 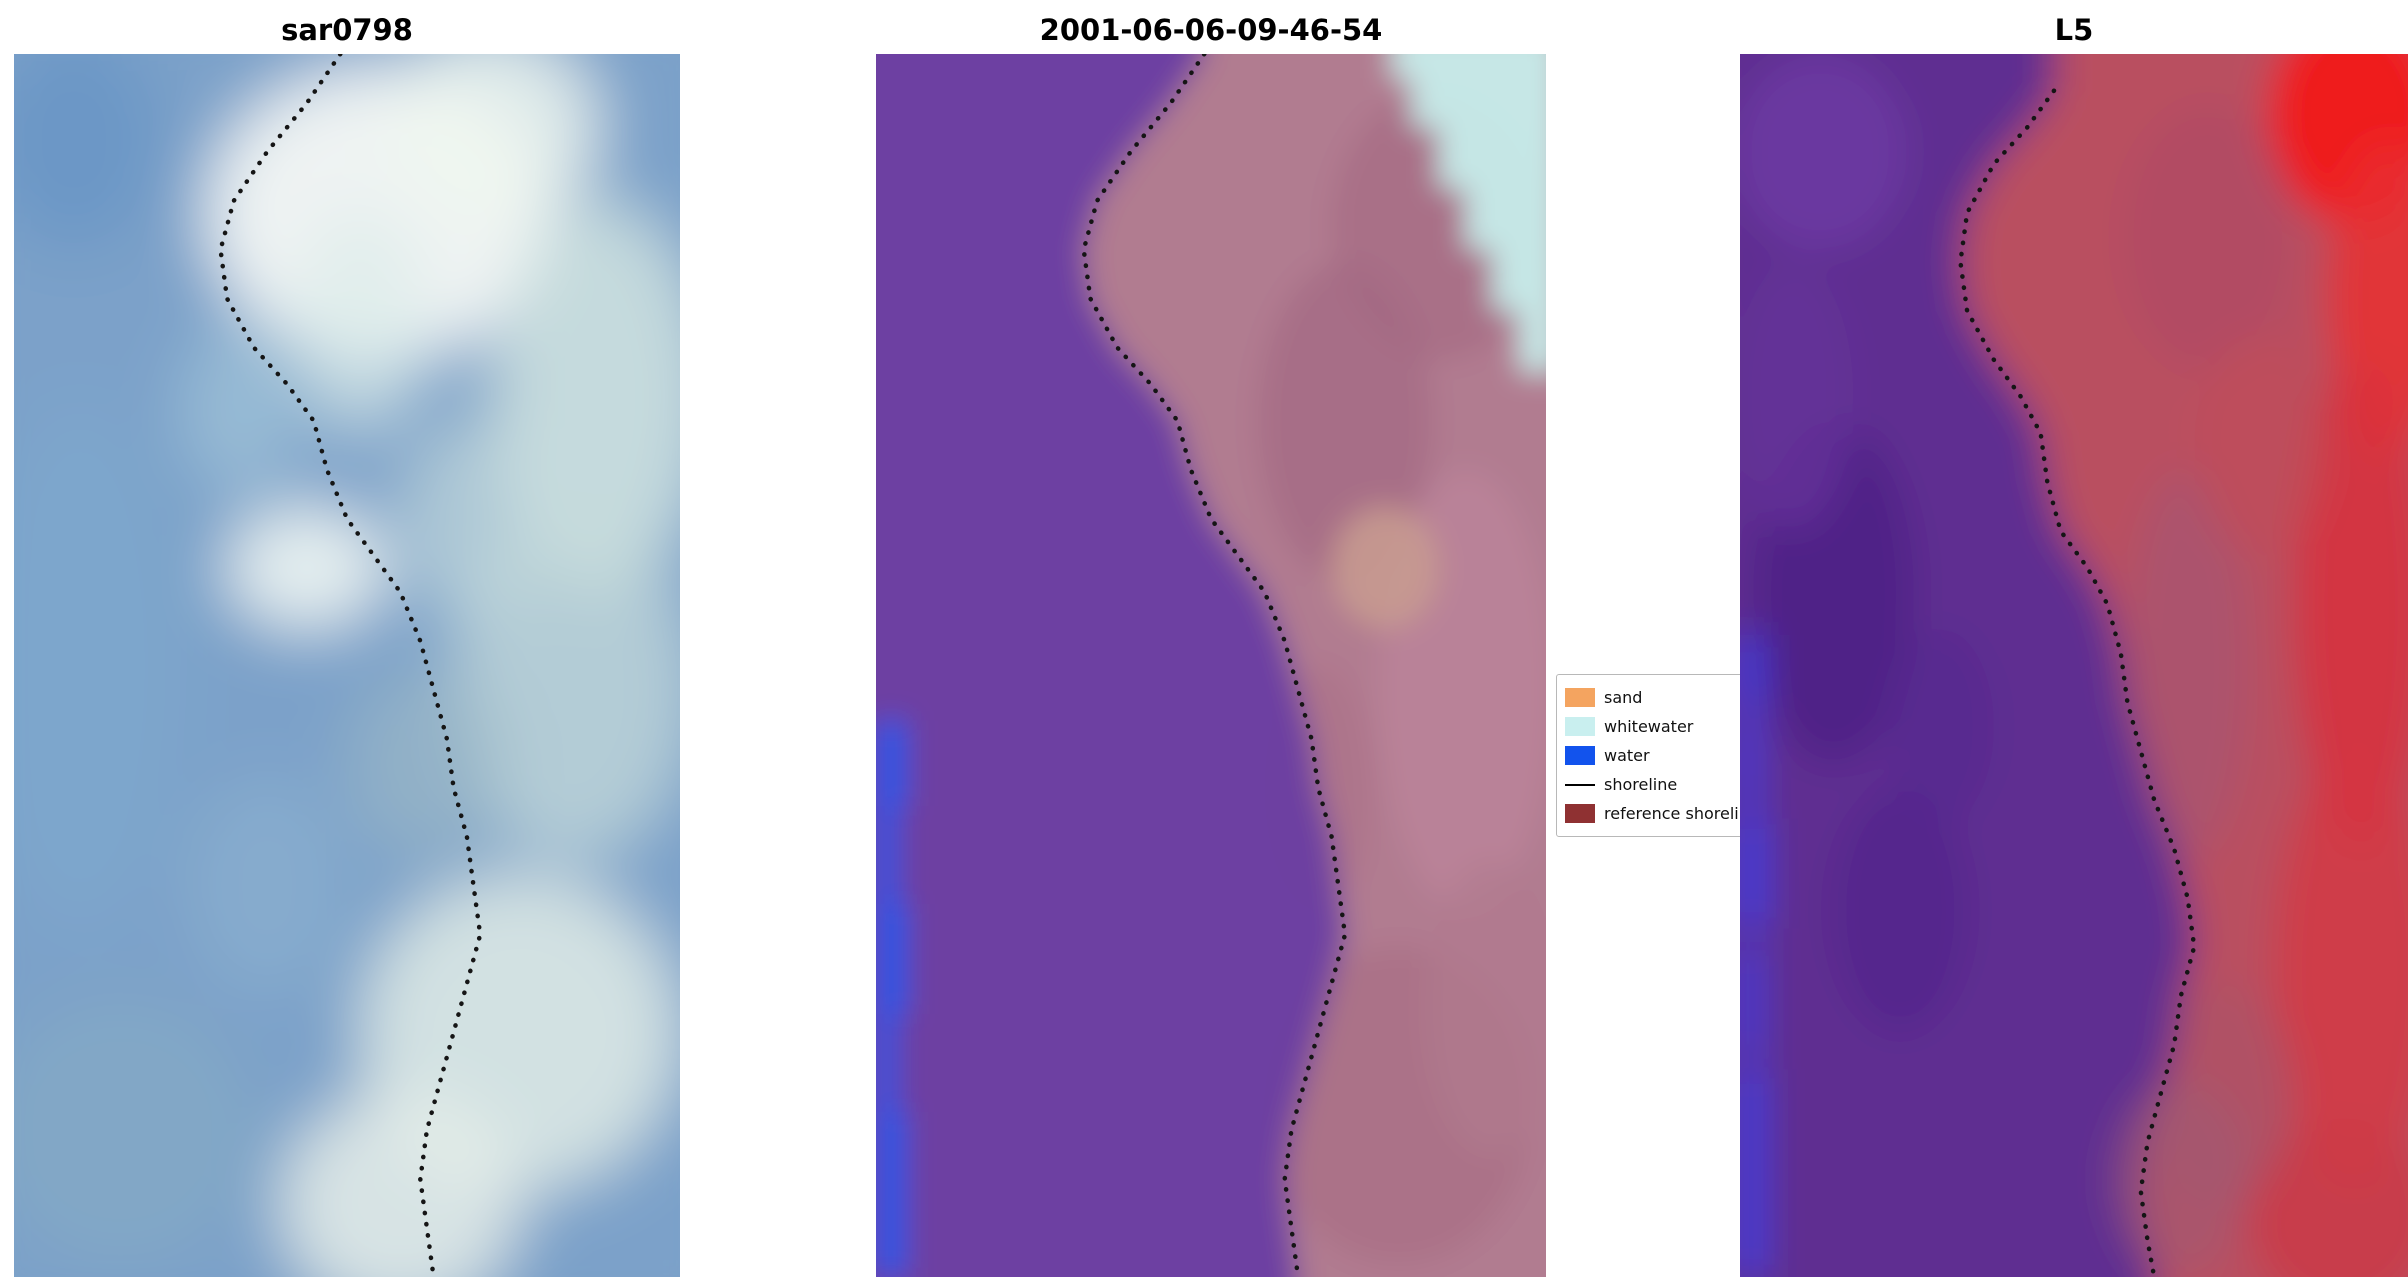 I want to click on legend-label: water, so click(x=1627, y=755).